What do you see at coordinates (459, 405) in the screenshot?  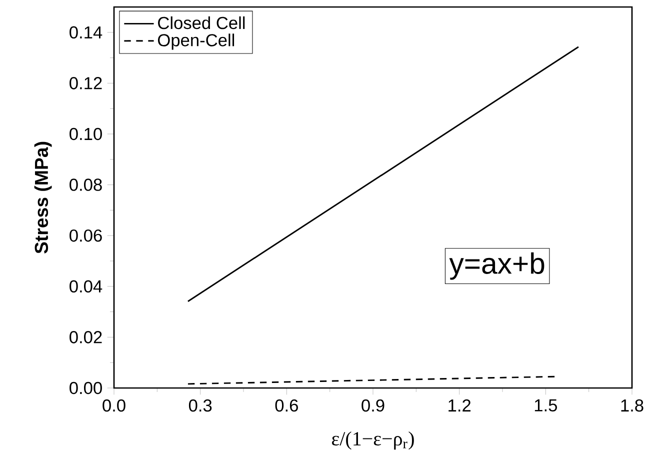 I see `x-tick-label: 1.2` at bounding box center [459, 405].